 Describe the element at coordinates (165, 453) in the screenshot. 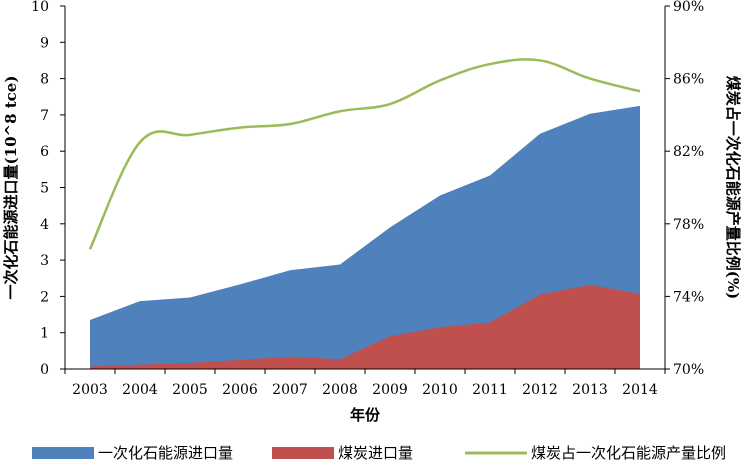

I see `legend-label-1: 一次化石能源进口量` at that location.